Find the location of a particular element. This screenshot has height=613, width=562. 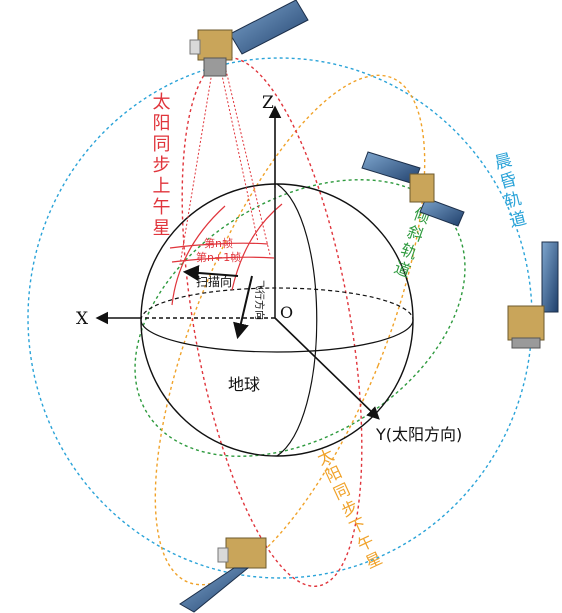

x-axis-label: X is located at coordinates (82, 319).